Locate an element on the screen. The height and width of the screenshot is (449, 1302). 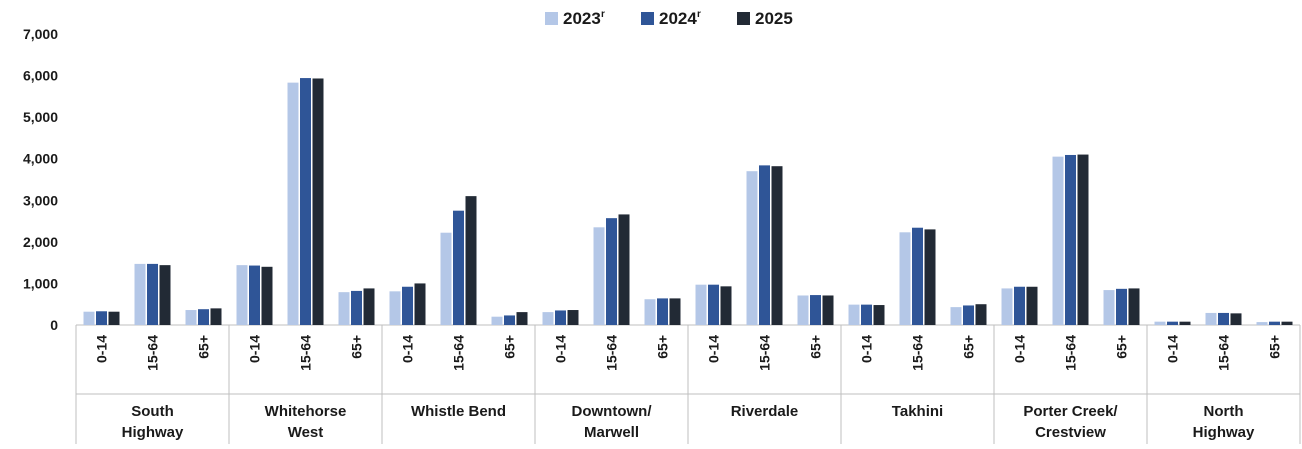
group-label: Whistle Bend is located at coordinates (458, 411).